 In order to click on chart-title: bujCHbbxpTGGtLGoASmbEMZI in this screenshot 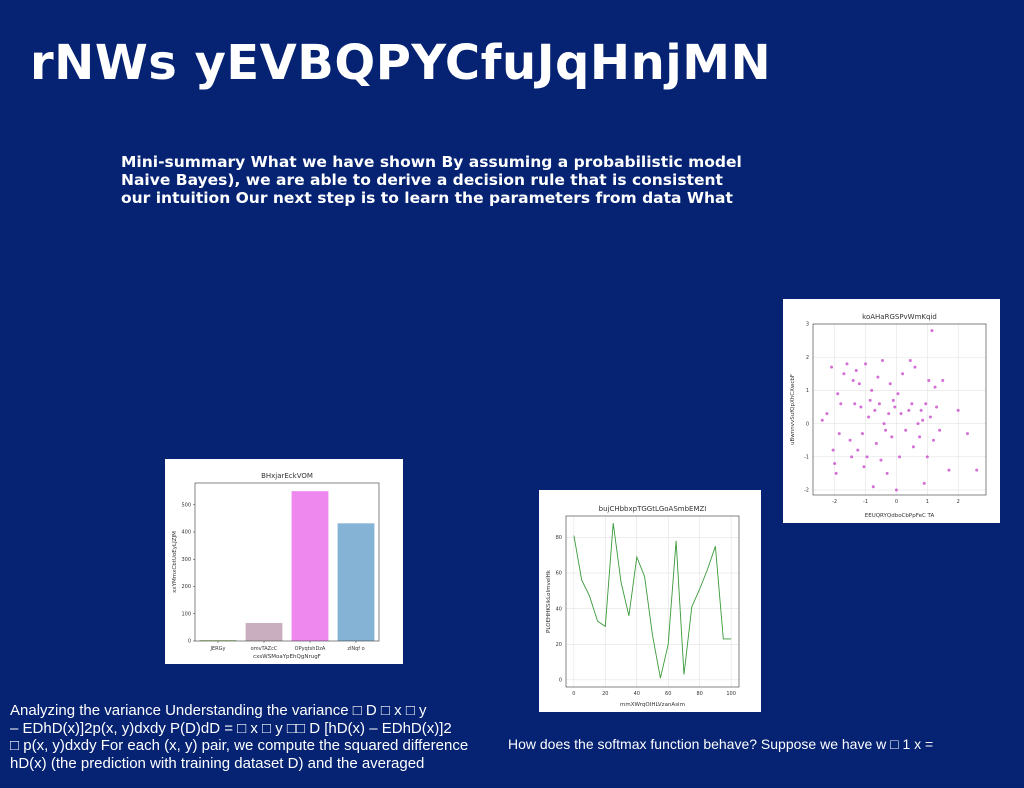, I will do `click(653, 509)`.